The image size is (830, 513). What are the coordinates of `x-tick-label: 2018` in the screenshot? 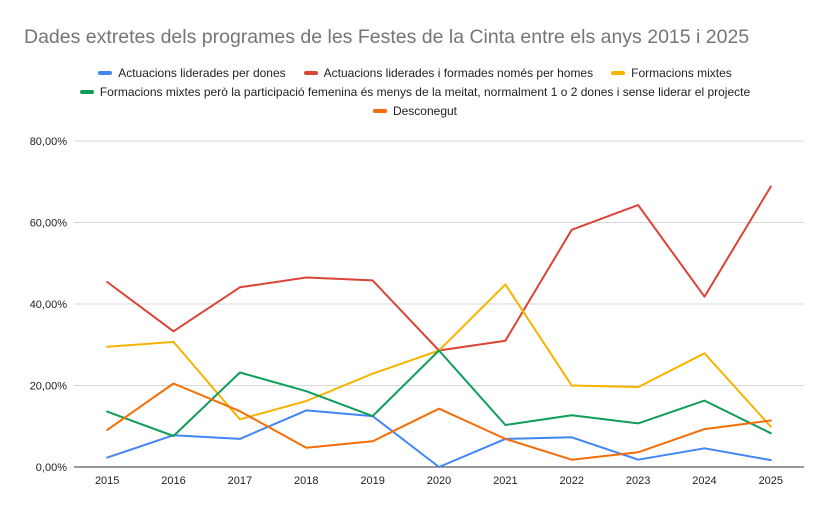 It's located at (306, 481).